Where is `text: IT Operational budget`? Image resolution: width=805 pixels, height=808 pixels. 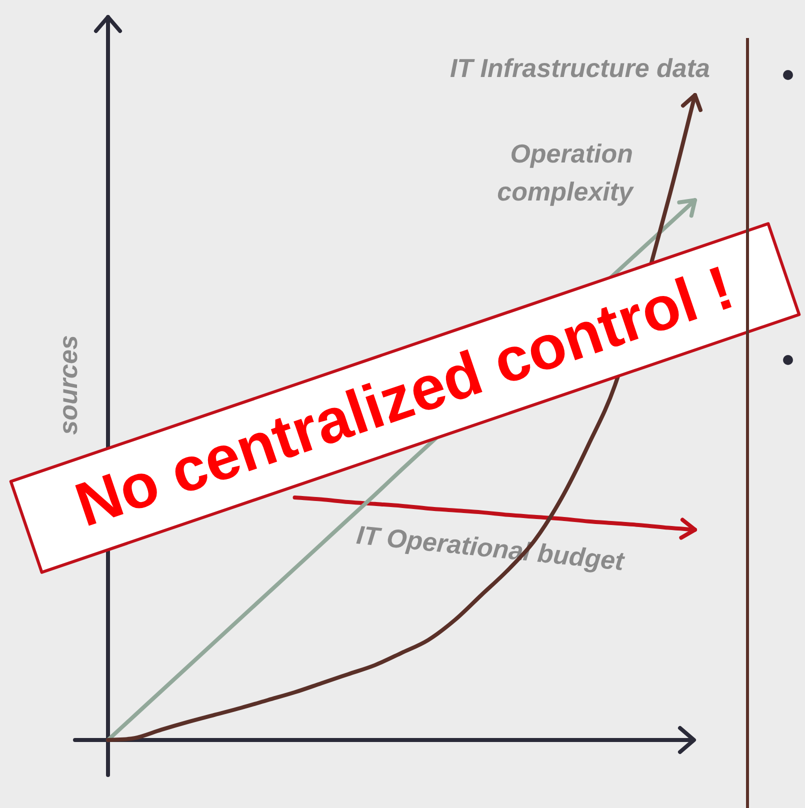
text: IT Operational budget is located at coordinates (491, 548).